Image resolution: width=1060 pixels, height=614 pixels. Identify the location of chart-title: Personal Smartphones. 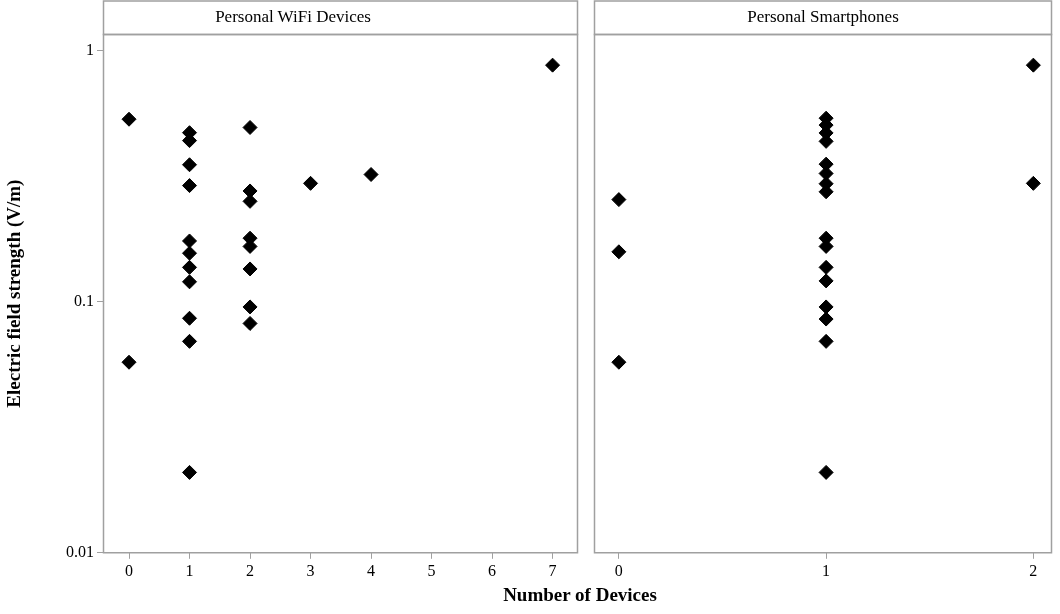
(823, 16).